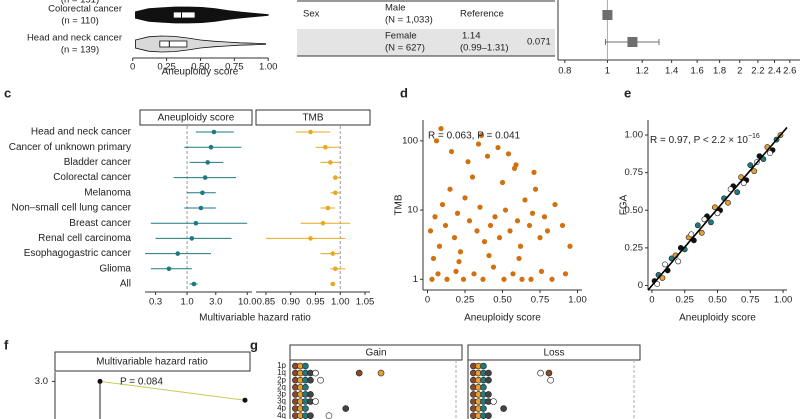  What do you see at coordinates (107, 192) in the screenshot?
I see `category-label: Melanoma` at bounding box center [107, 192].